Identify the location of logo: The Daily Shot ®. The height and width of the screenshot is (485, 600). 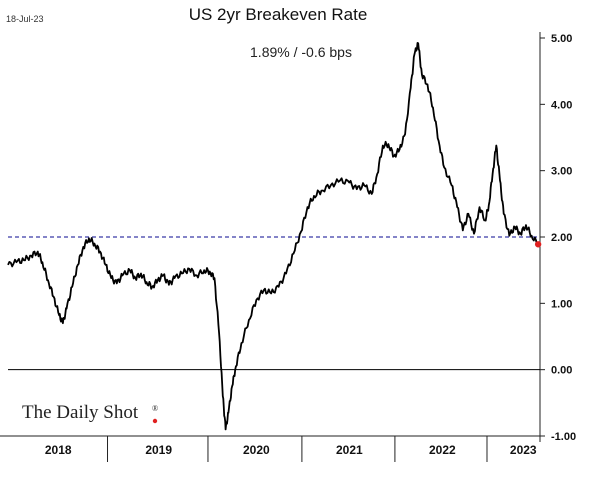
(90, 413).